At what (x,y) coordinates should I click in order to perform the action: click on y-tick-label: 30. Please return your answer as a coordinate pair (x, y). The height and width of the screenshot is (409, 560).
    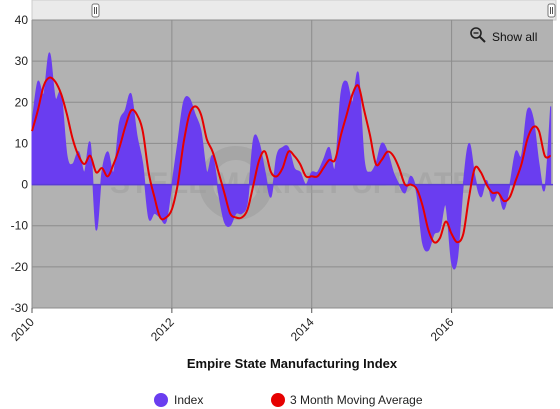
    Looking at the image, I should click on (22, 61).